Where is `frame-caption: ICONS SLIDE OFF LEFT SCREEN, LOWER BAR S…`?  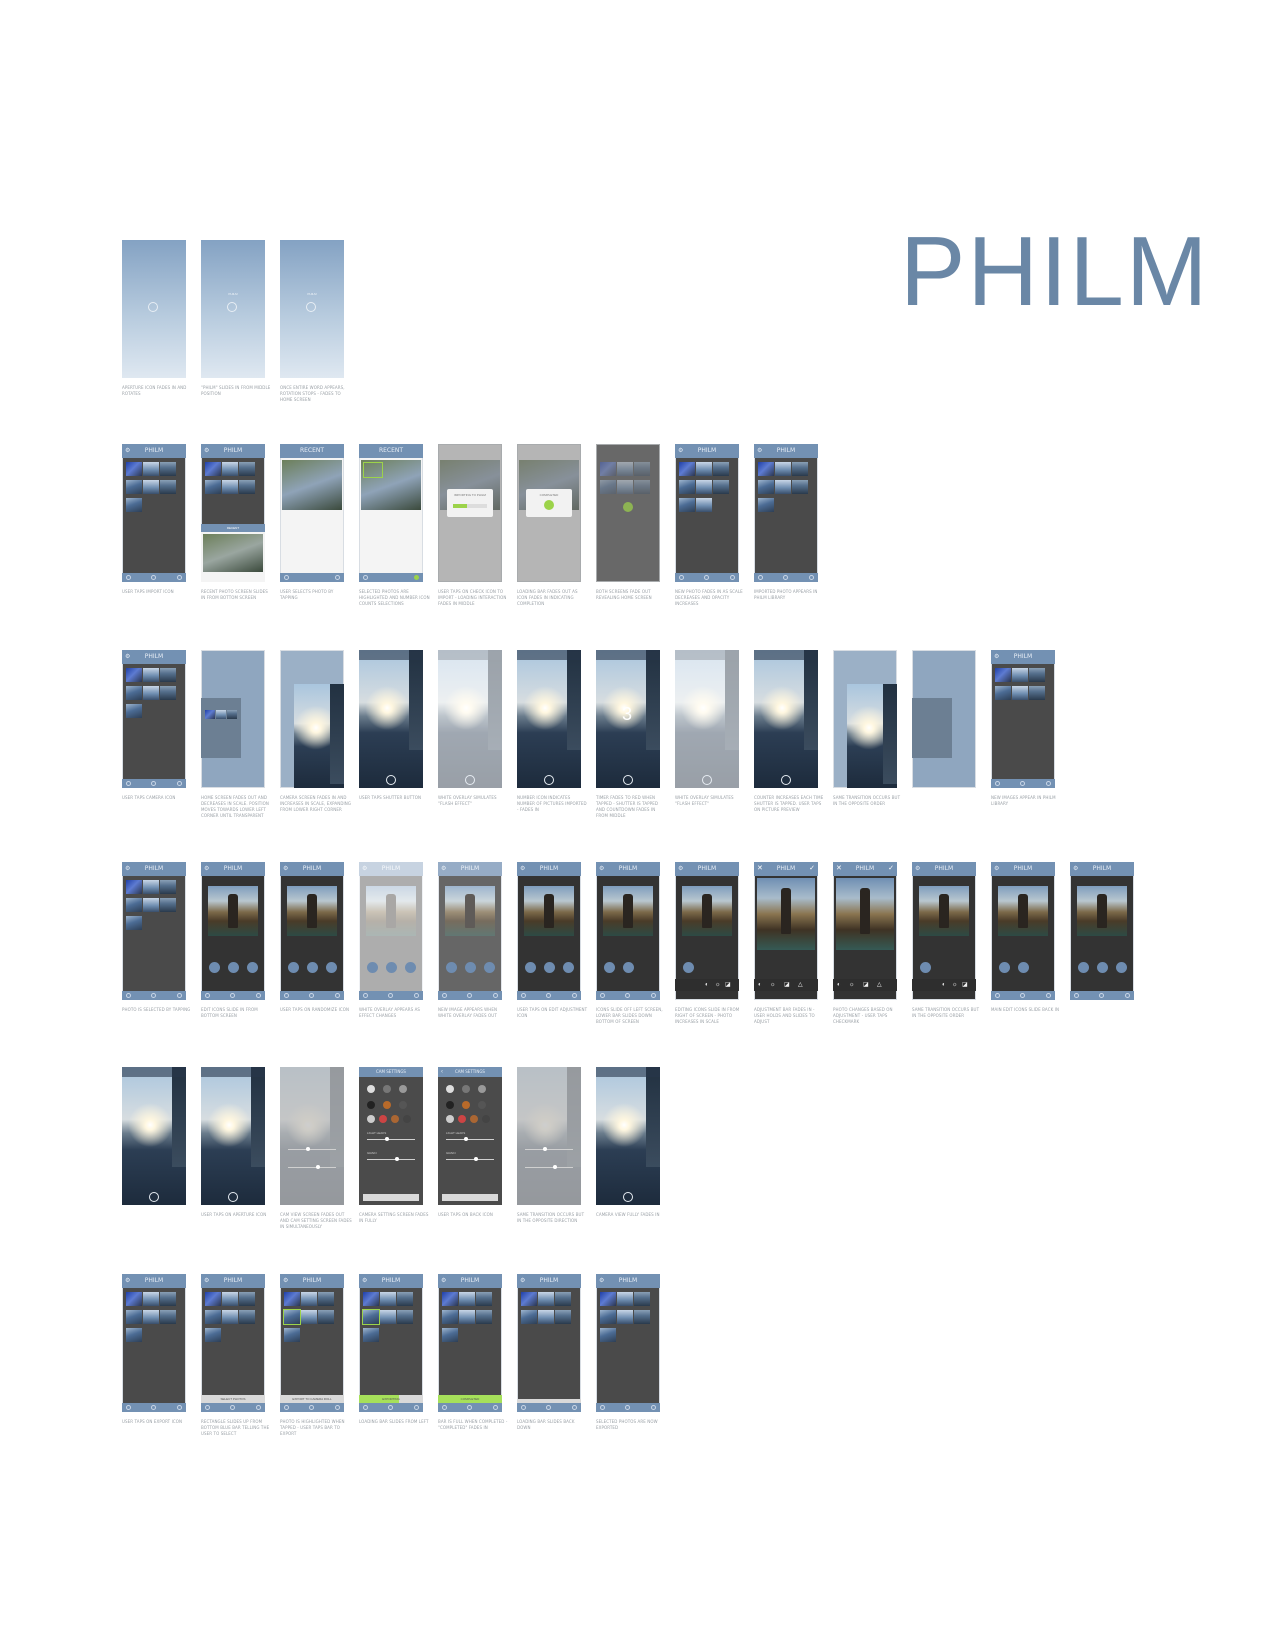 frame-caption: ICONS SLIDE OFF LEFT SCREEN, LOWER BAR S… is located at coordinates (629, 1015).